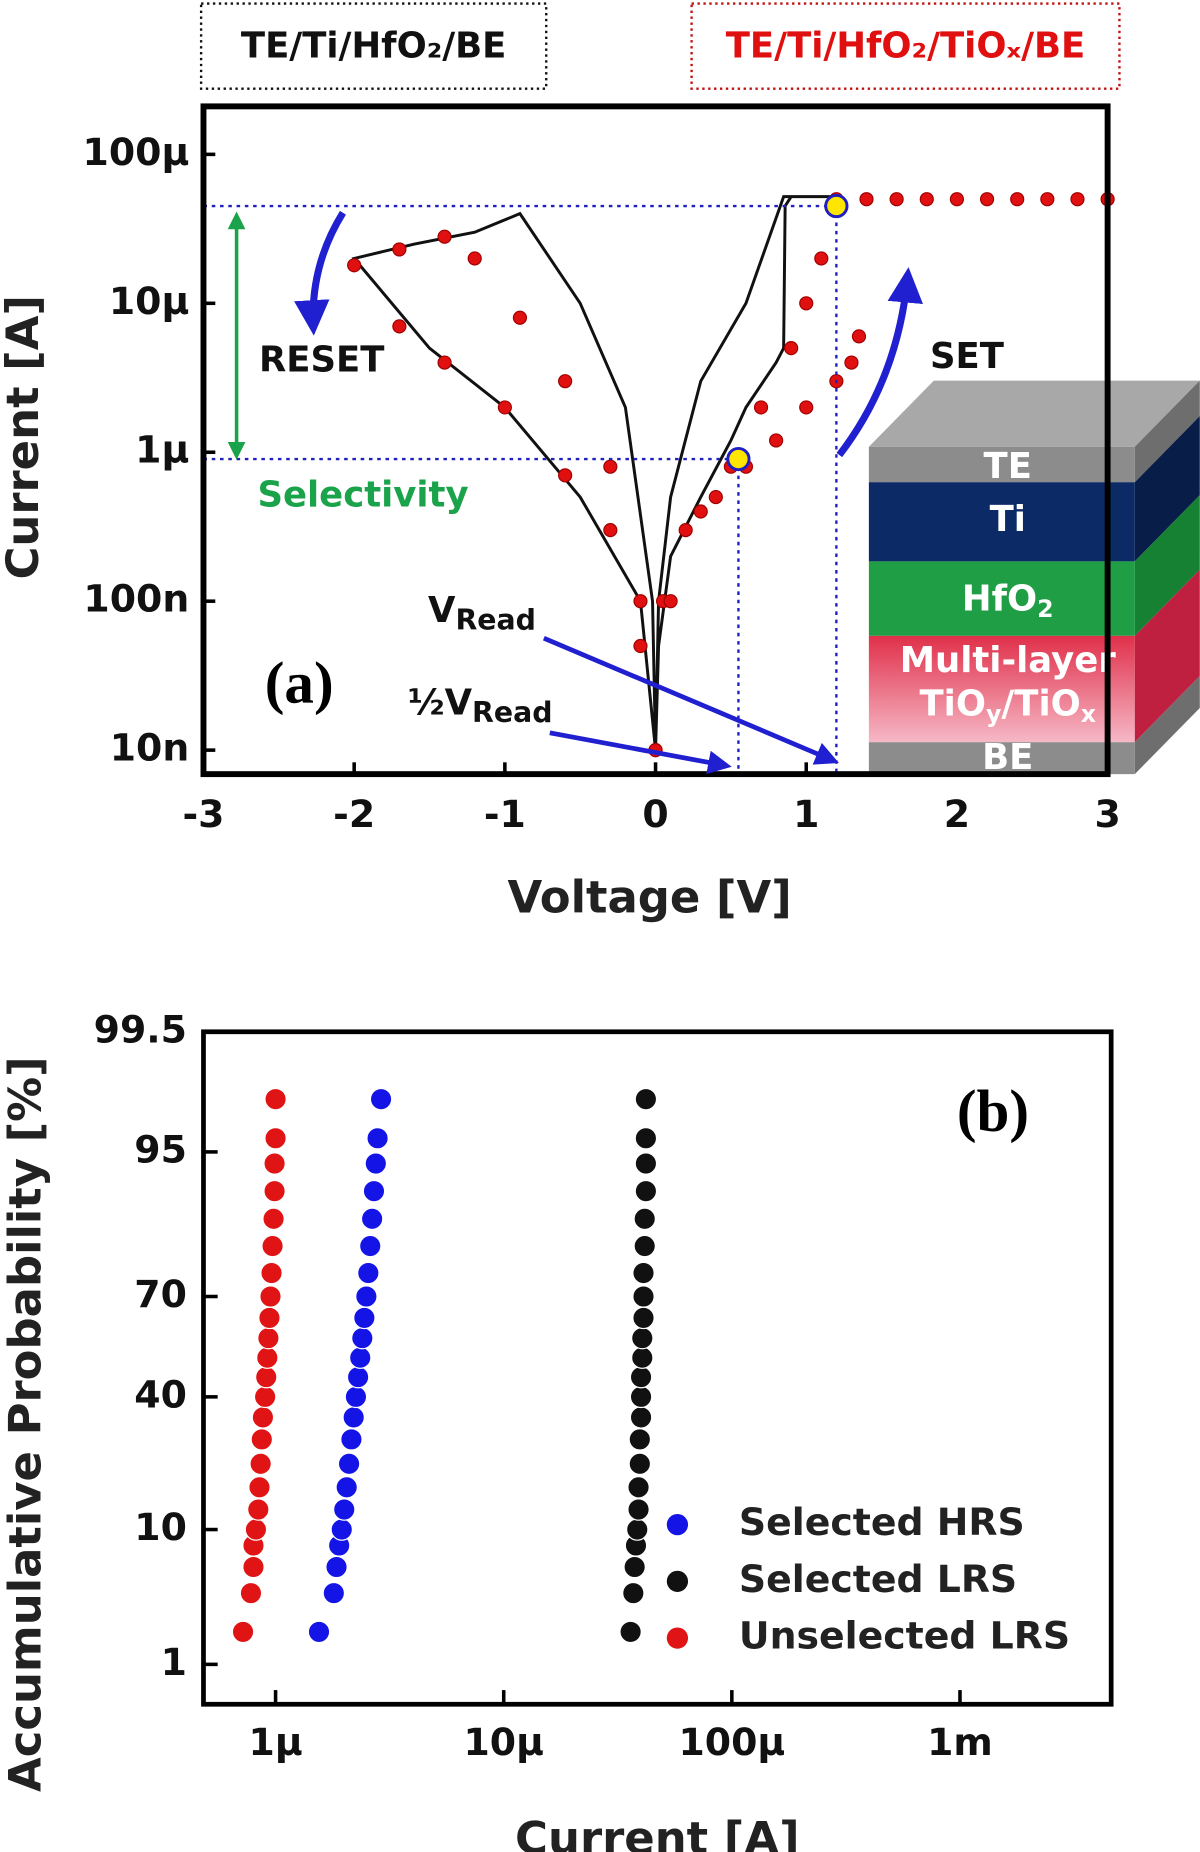 The image size is (1200, 1852). I want to click on x-tick-label: 1m, so click(960, 1742).